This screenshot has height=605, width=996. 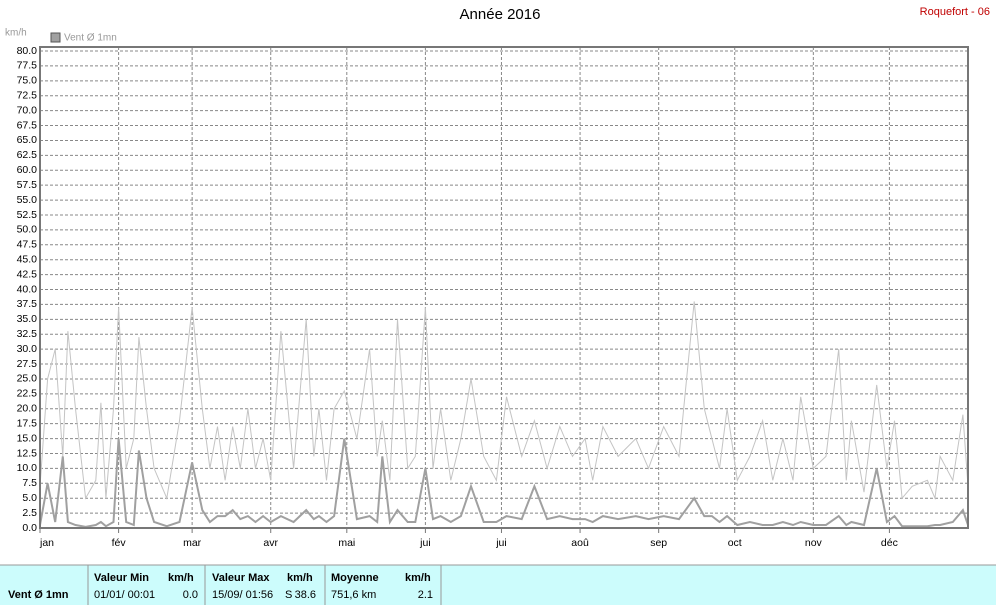 I want to click on legend-label: Vent Ø 1mn, so click(x=90, y=38).